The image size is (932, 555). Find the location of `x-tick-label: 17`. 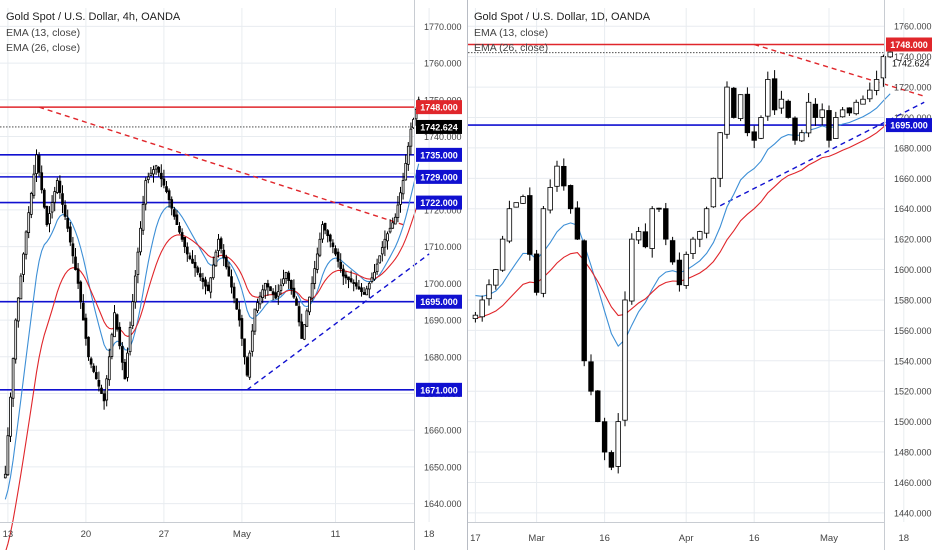

x-tick-label: 17 is located at coordinates (475, 538).